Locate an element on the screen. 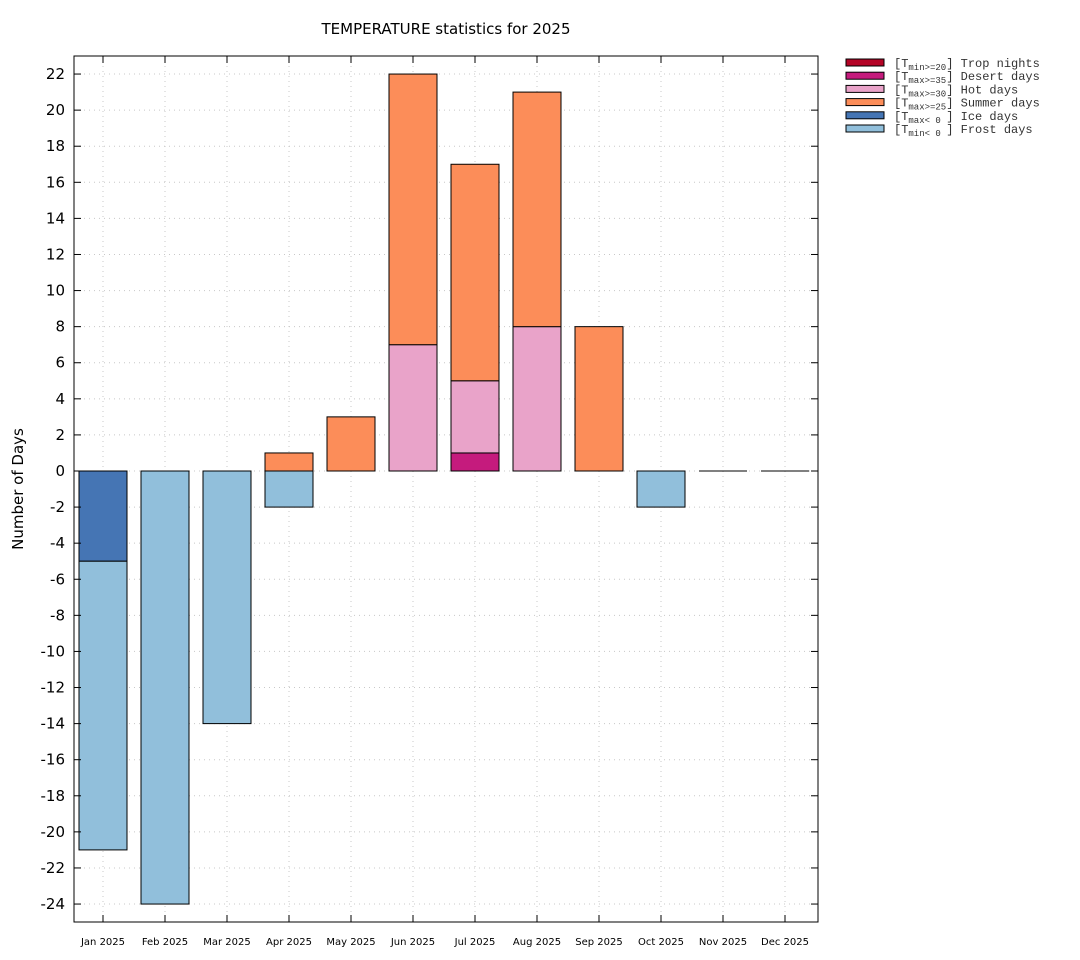  x-tick-label: Jan 2025 is located at coordinates (102, 942).